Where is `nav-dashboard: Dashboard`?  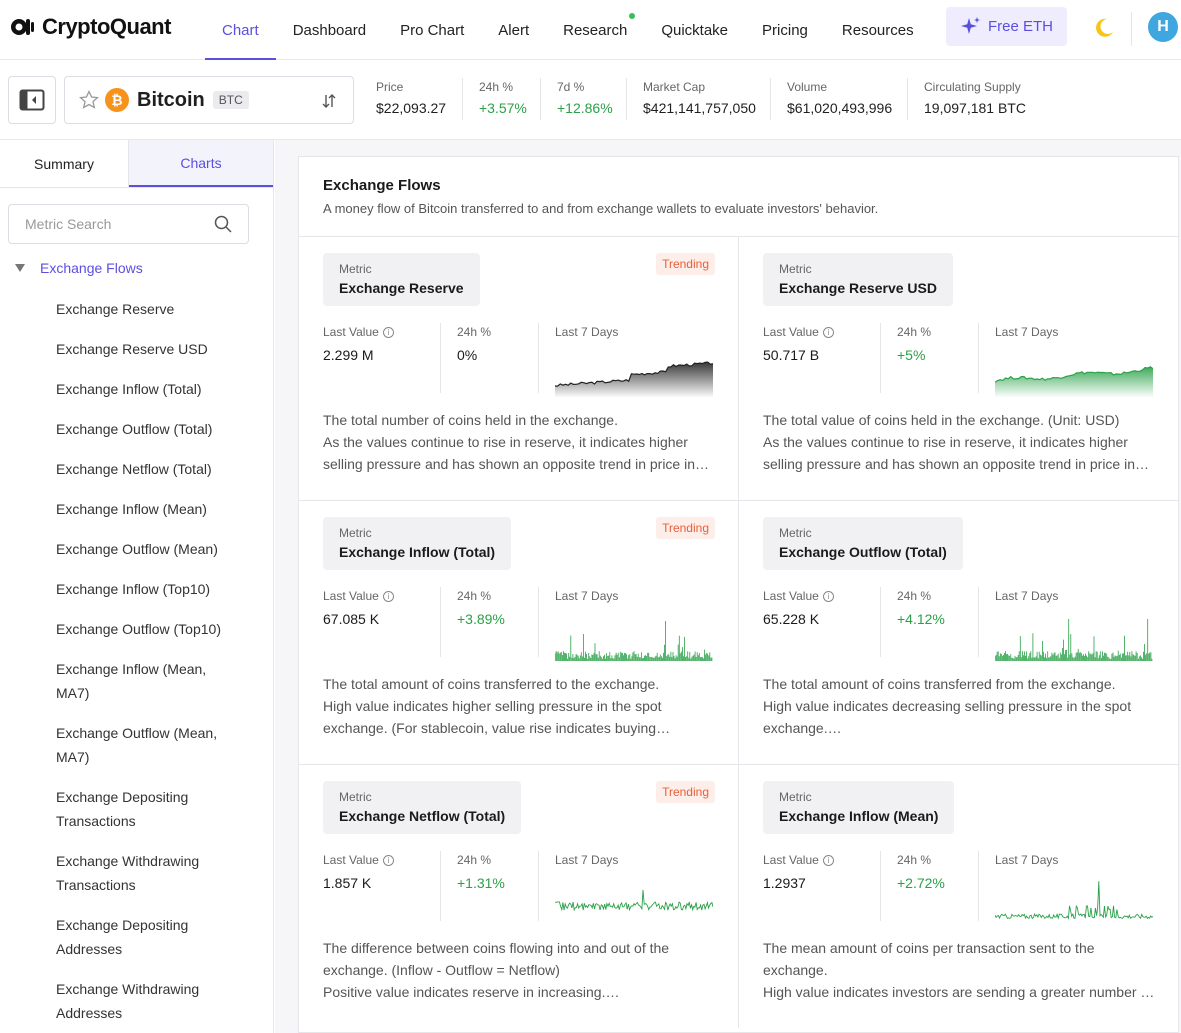
nav-dashboard: Dashboard is located at coordinates (329, 30).